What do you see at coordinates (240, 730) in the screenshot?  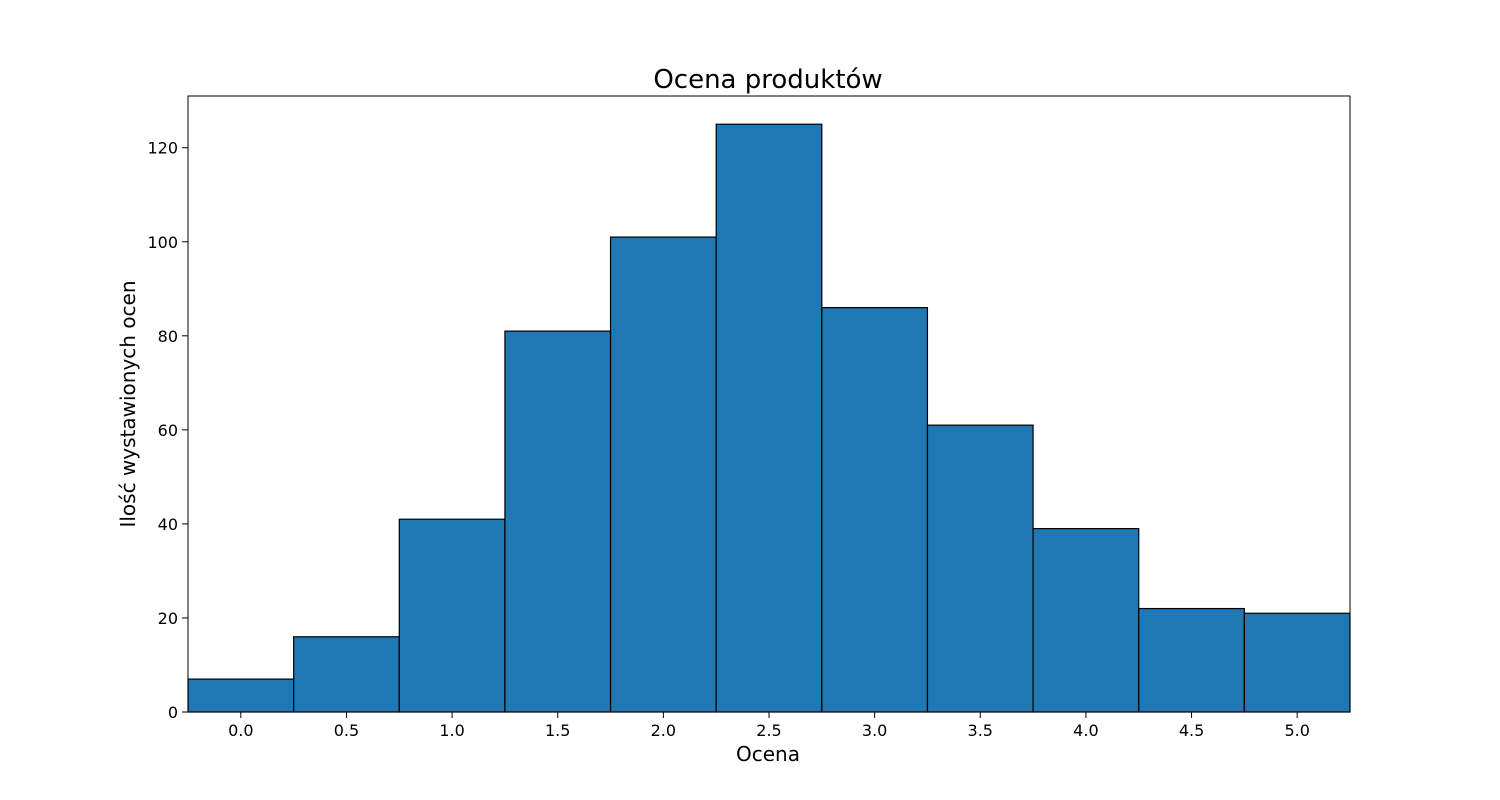 I see `x-tick-label: 0.0` at bounding box center [240, 730].